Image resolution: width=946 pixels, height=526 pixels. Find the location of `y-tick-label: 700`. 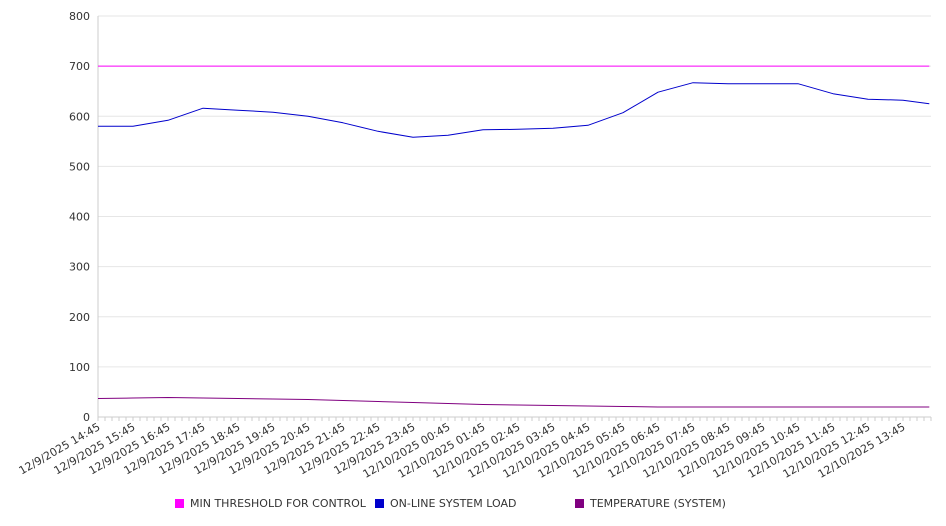

y-tick-label: 700 is located at coordinates (79, 66).